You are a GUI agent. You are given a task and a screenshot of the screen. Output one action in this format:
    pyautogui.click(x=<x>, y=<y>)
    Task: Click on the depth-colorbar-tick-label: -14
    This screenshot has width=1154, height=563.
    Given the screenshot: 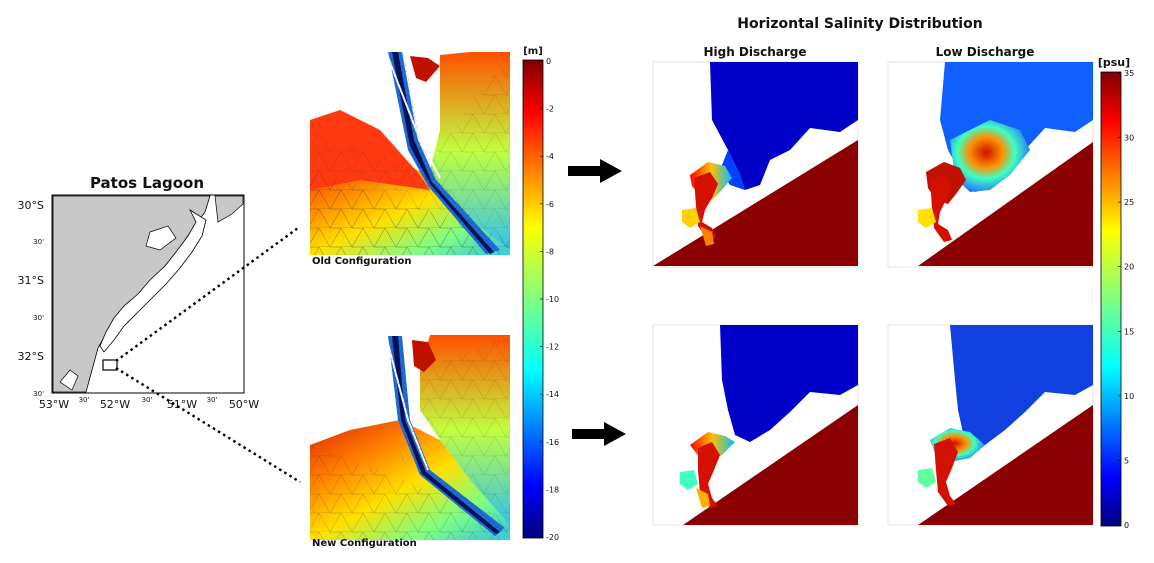 What is the action you would take?
    pyautogui.click(x=552, y=394)
    